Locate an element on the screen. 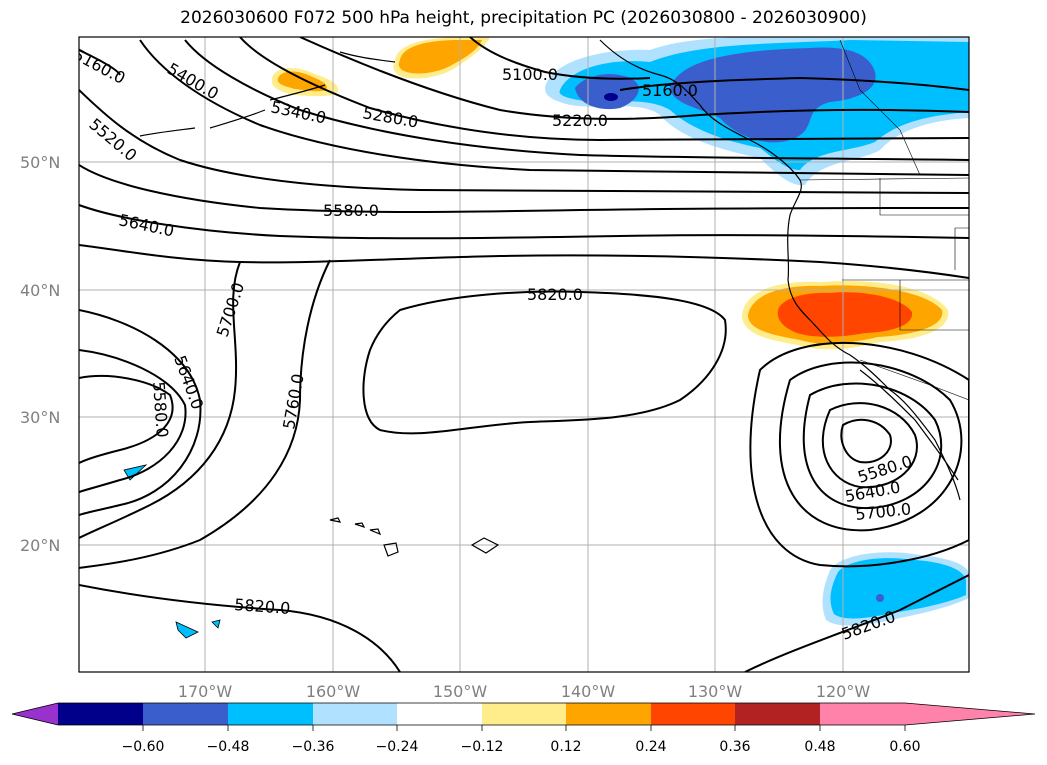  label-5580-west: 5580.0 is located at coordinates (160, 409).